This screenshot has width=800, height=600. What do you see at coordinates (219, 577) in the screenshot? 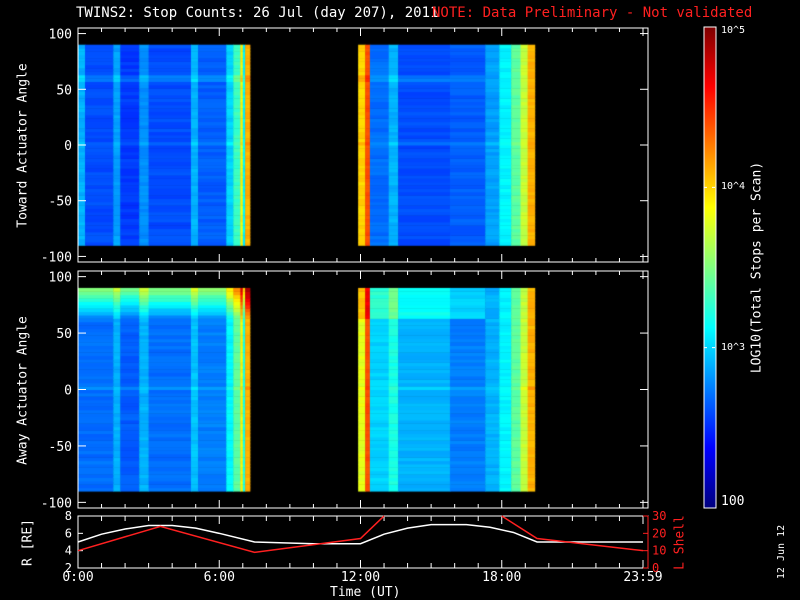
I see `x-tick-label: 6:00` at bounding box center [219, 577].